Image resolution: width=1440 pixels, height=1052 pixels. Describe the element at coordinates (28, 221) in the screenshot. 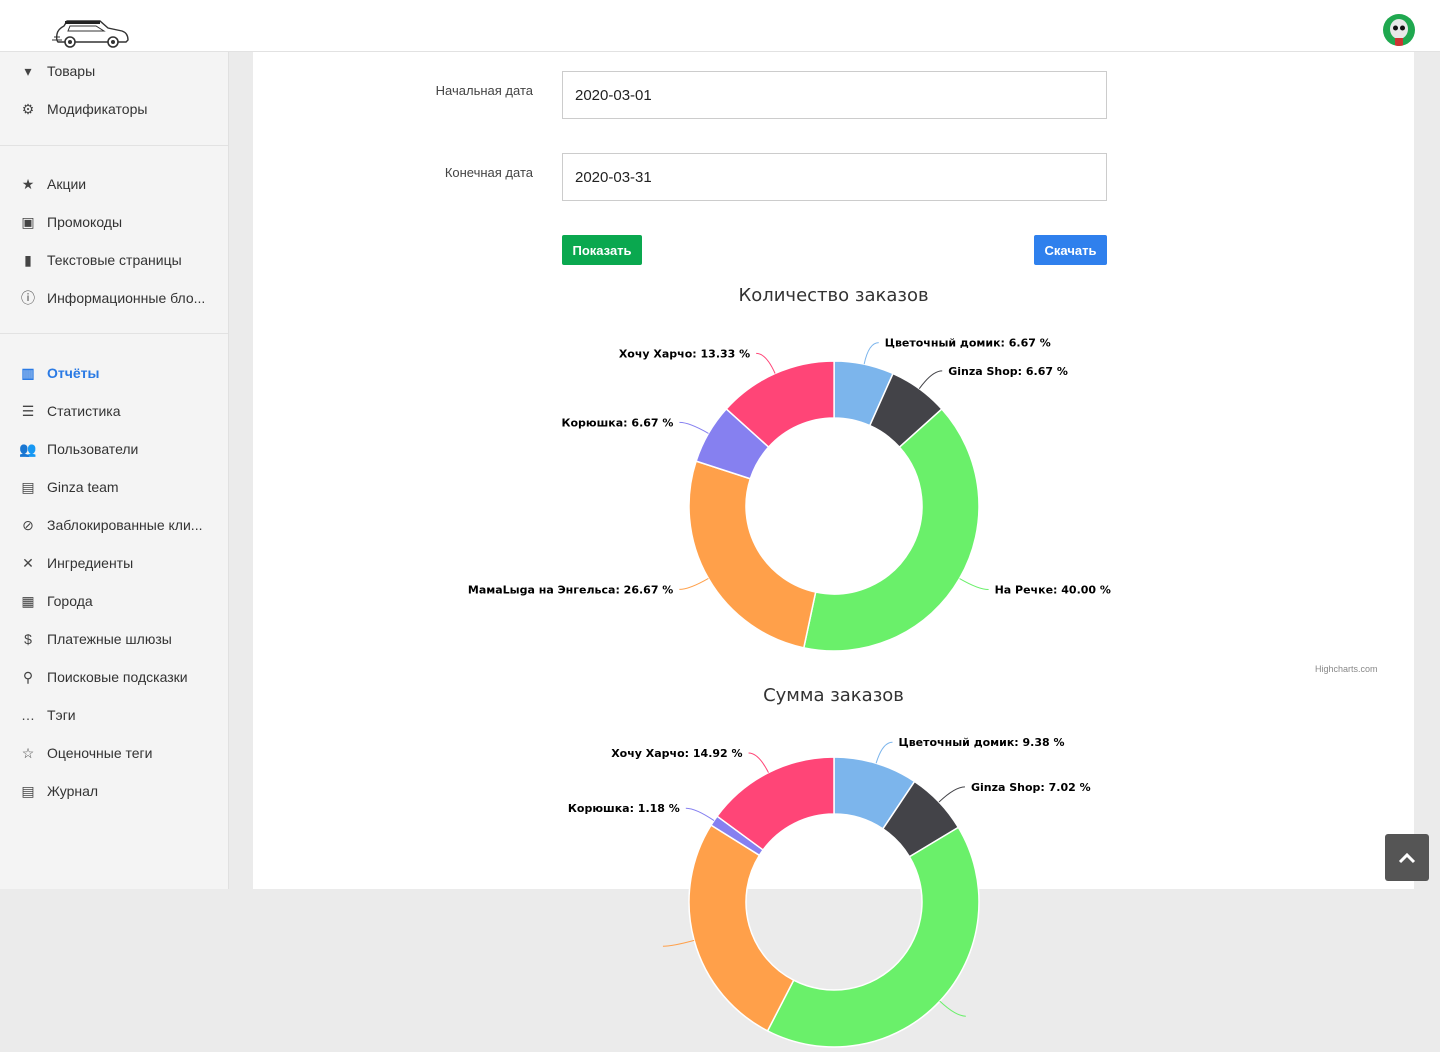

I see `ticket-icon: ▣` at that location.